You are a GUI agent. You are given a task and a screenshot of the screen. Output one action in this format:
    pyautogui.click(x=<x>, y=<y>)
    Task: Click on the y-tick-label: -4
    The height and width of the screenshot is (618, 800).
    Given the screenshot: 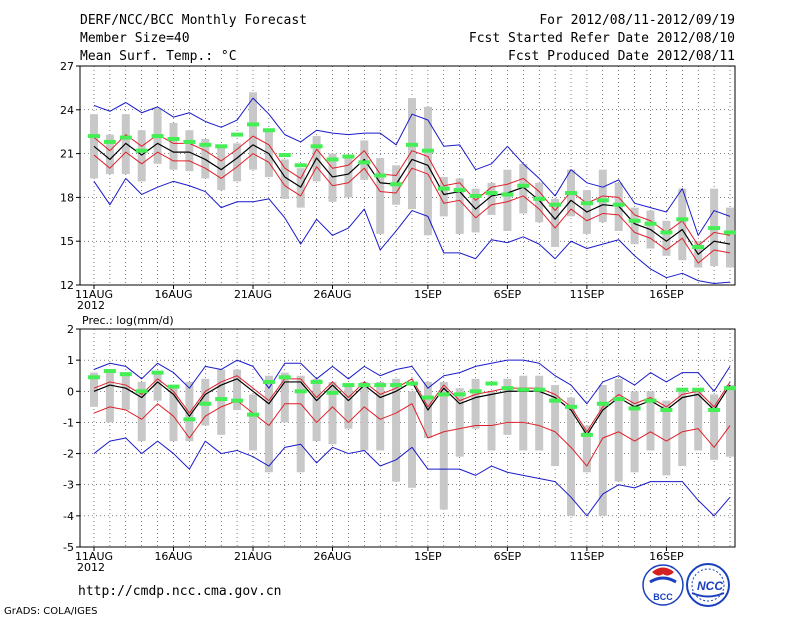 What is the action you would take?
    pyautogui.click(x=68, y=516)
    